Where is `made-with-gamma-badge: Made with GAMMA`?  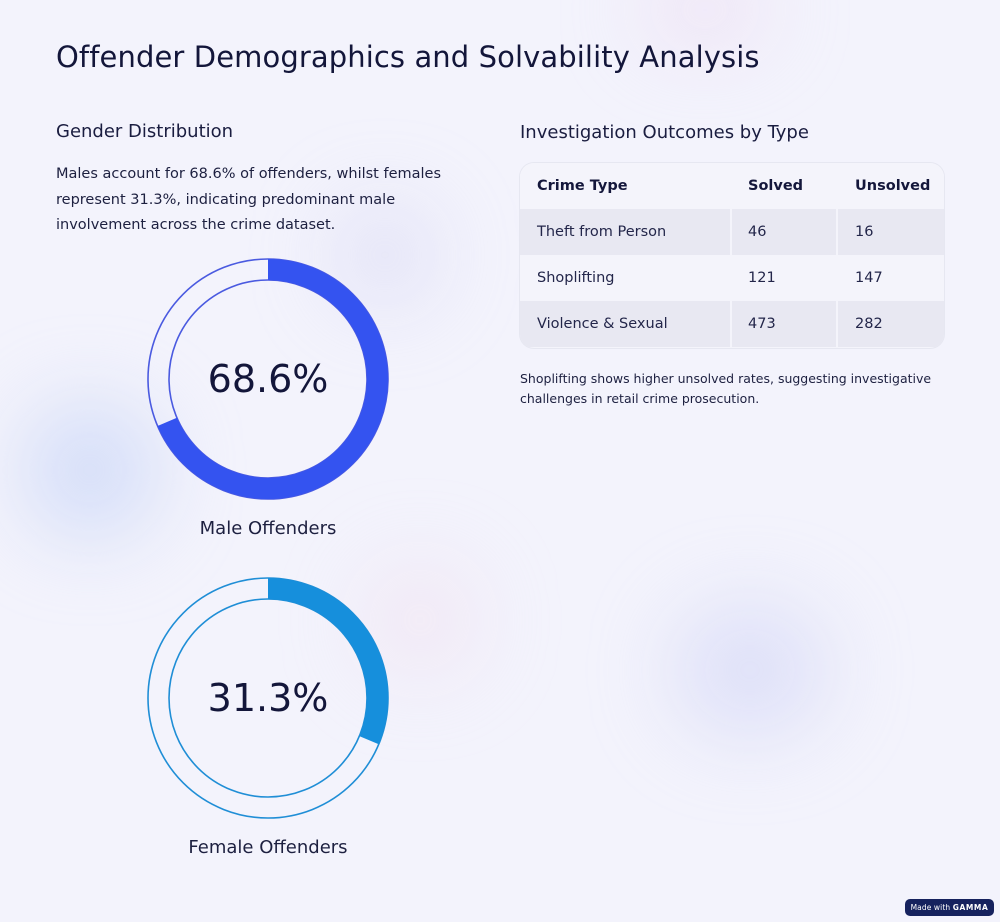
made-with-gamma-badge: Made with GAMMA is located at coordinates (949, 907).